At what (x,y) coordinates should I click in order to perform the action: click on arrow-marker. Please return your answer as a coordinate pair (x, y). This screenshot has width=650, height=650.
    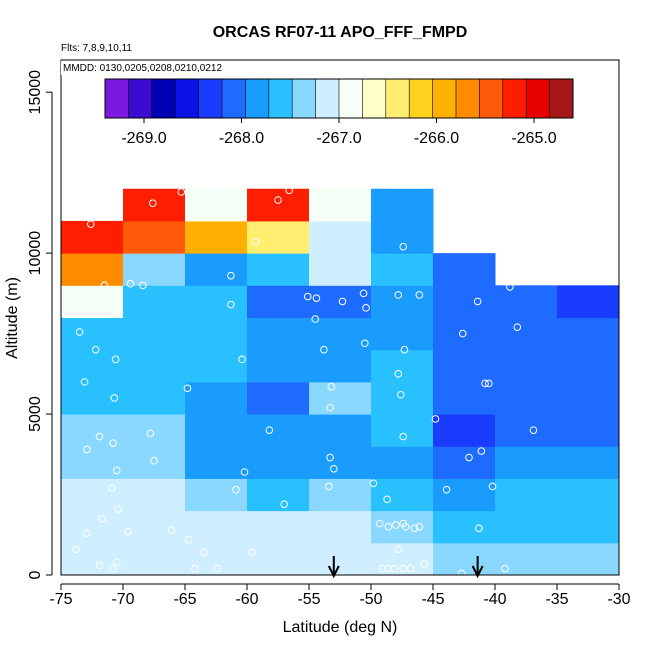
    Looking at the image, I should click on (333, 567).